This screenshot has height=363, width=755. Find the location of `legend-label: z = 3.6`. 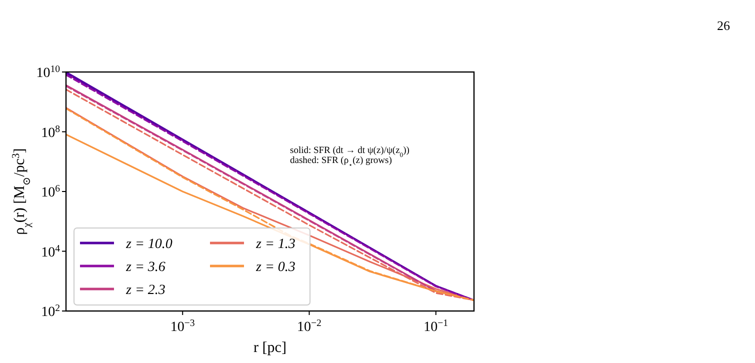

legend-label: z = 3.6 is located at coordinates (145, 267).